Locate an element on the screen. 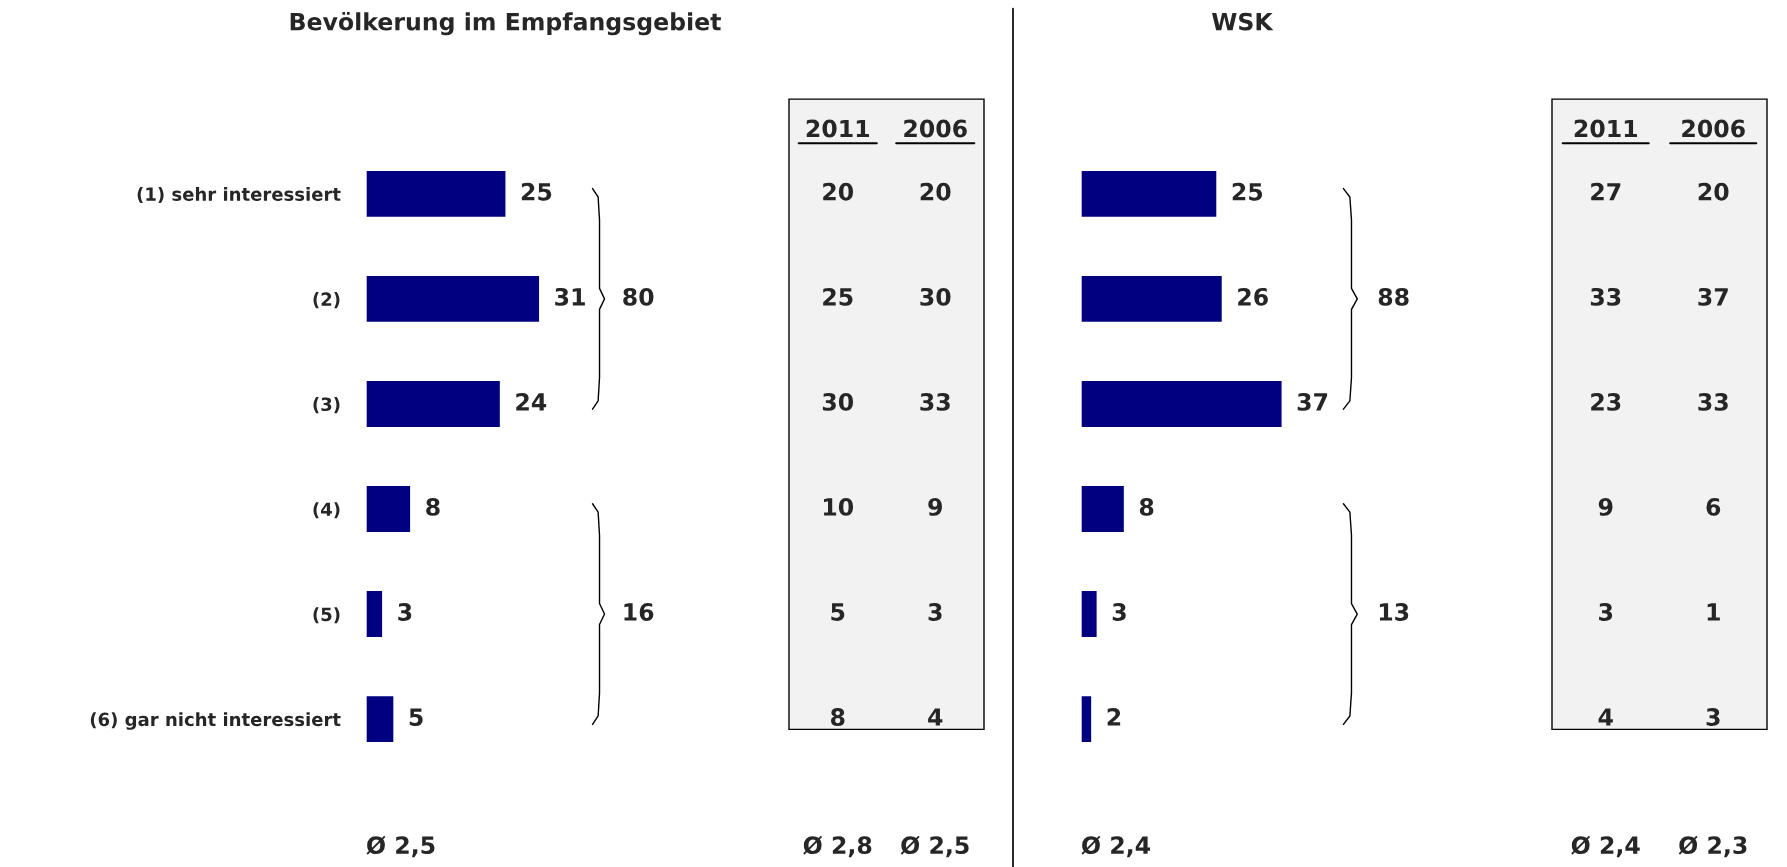  text: Ø 2,3 is located at coordinates (1712, 846).